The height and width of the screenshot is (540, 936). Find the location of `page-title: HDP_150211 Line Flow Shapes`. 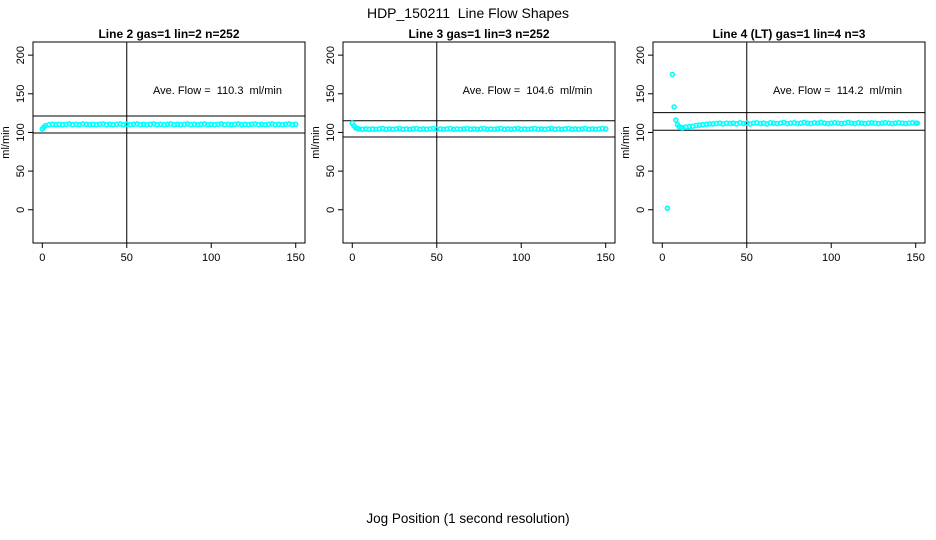

page-title: HDP_150211 Line Flow Shapes is located at coordinates (468, 13).